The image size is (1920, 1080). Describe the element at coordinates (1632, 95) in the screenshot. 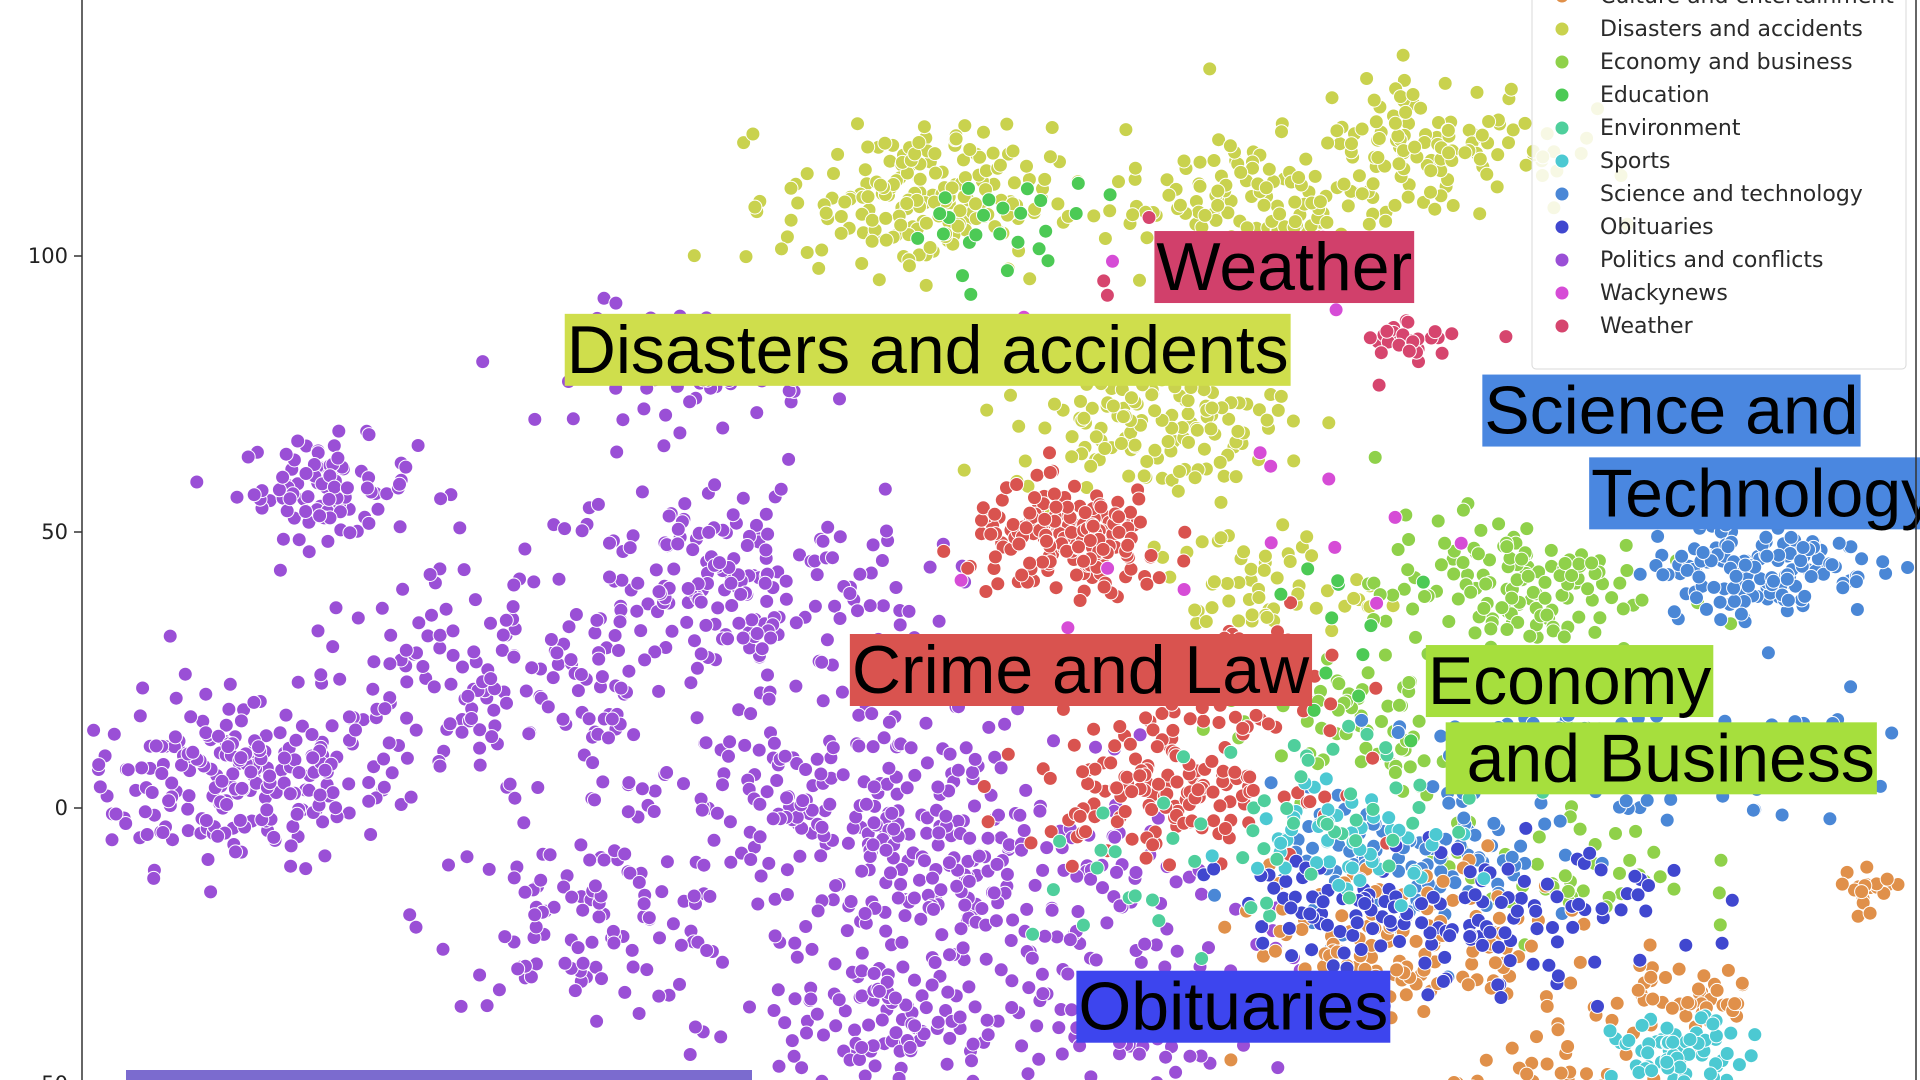

I see `legend-entry: Education` at that location.